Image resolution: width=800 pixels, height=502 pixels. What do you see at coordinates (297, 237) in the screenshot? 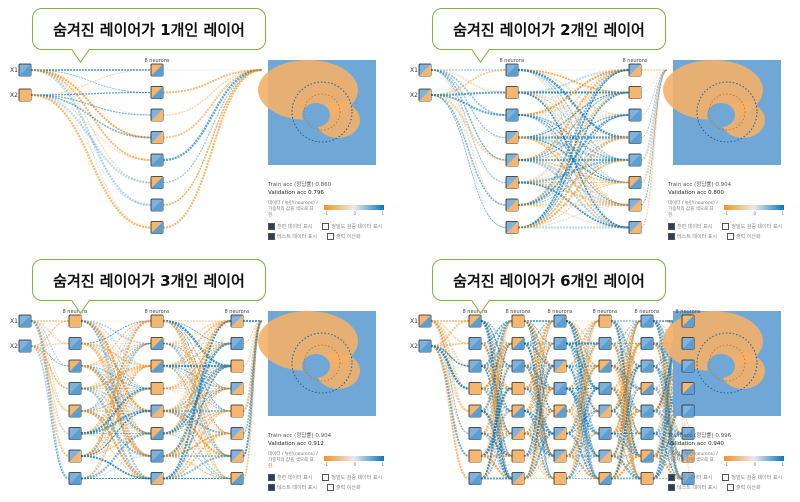
I see `checkbox-label: 테스트 데이터 표시` at bounding box center [297, 237].